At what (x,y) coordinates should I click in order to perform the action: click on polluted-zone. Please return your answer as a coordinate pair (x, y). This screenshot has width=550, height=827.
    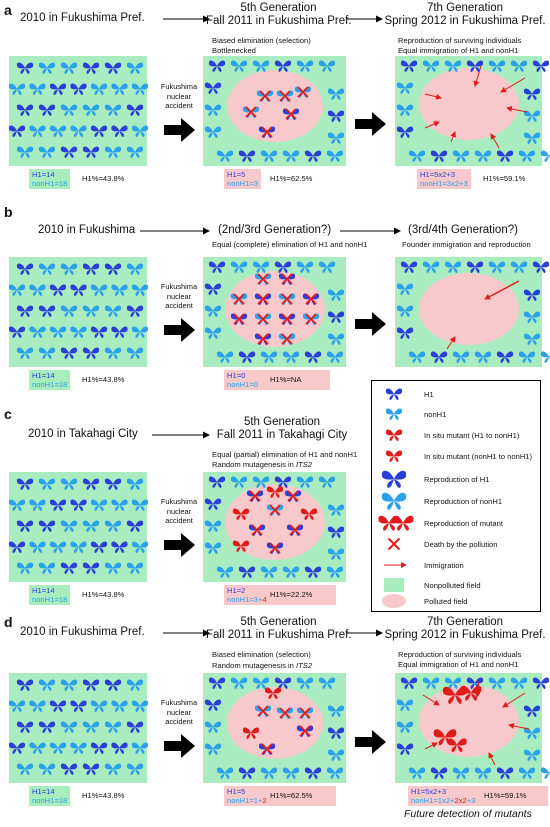
    Looking at the image, I should click on (275, 723).